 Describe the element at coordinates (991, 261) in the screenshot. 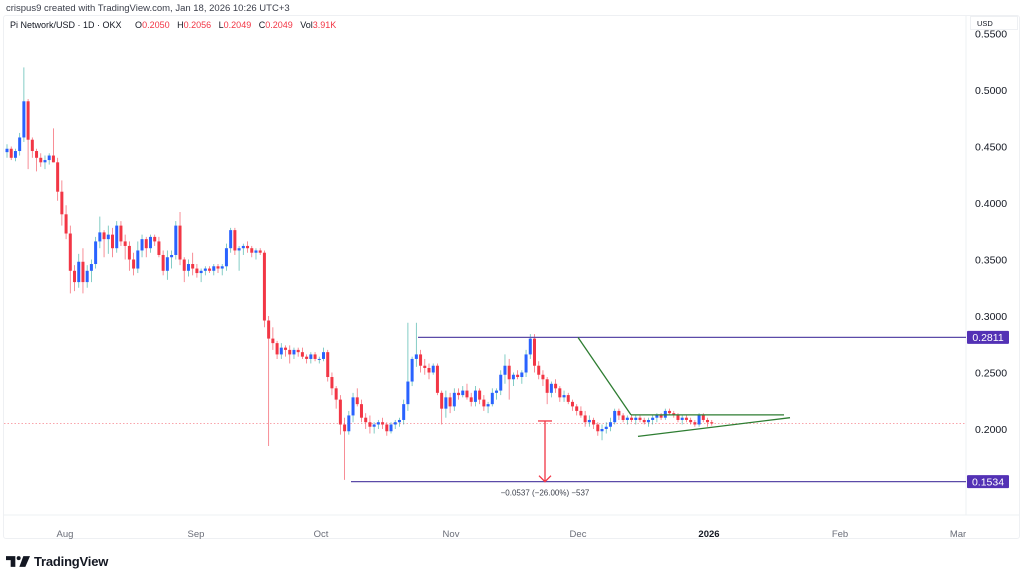

I see `price-tick-label: 0.3500` at that location.